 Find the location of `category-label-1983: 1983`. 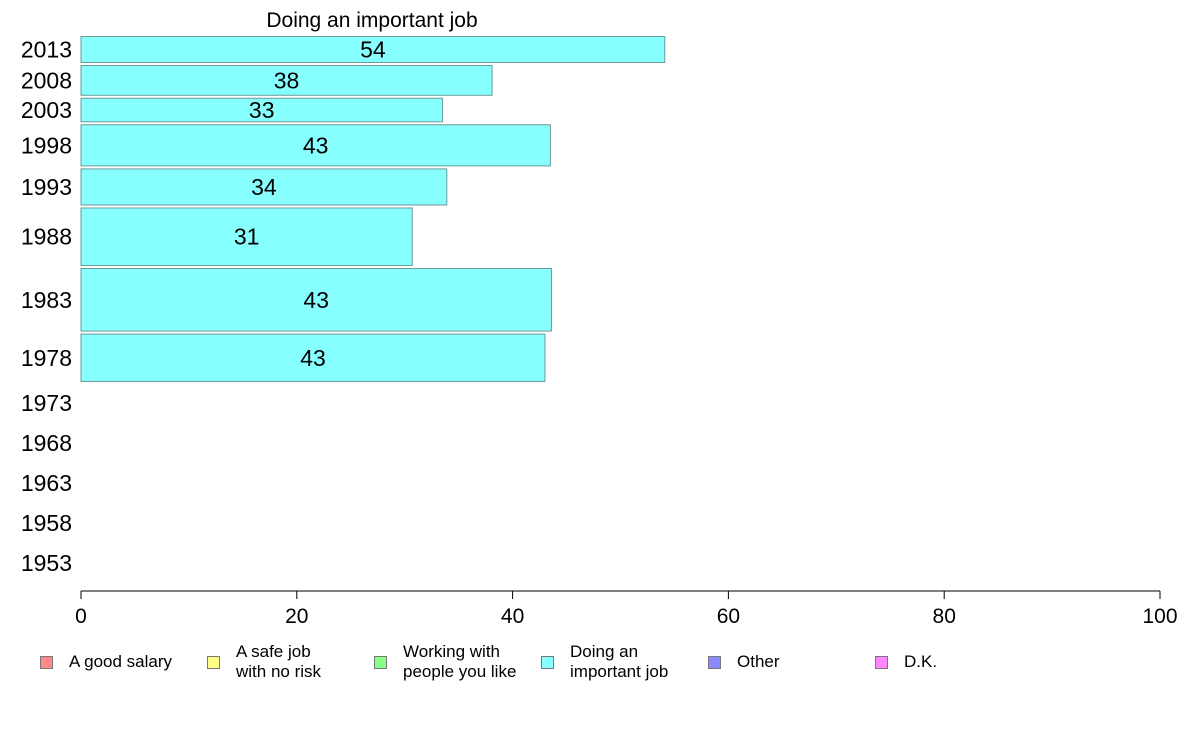

category-label-1983: 1983 is located at coordinates (46, 300).